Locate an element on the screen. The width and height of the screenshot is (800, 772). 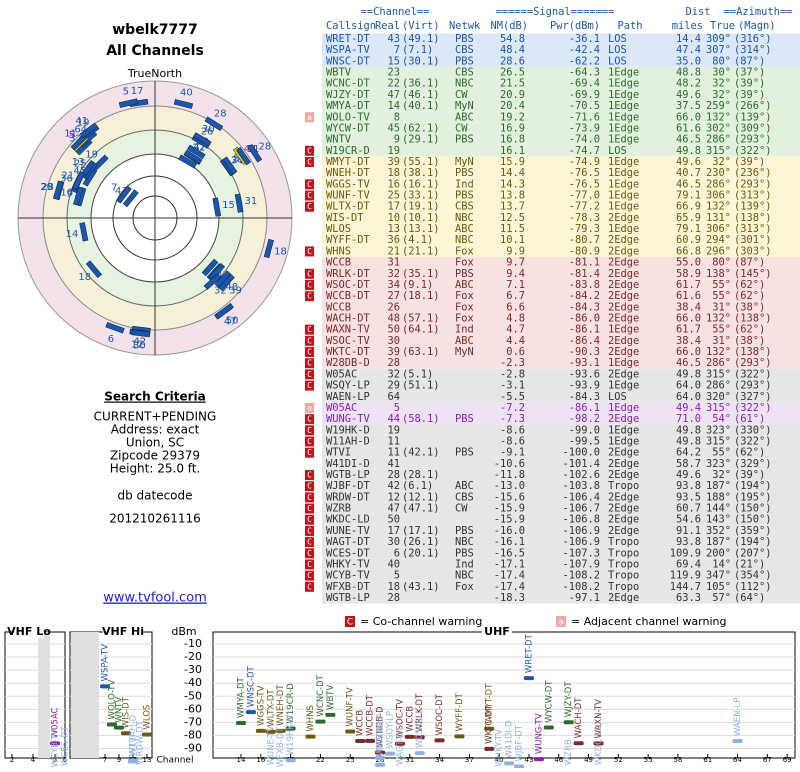
column-header: (Virt) is located at coordinates (421, 26).